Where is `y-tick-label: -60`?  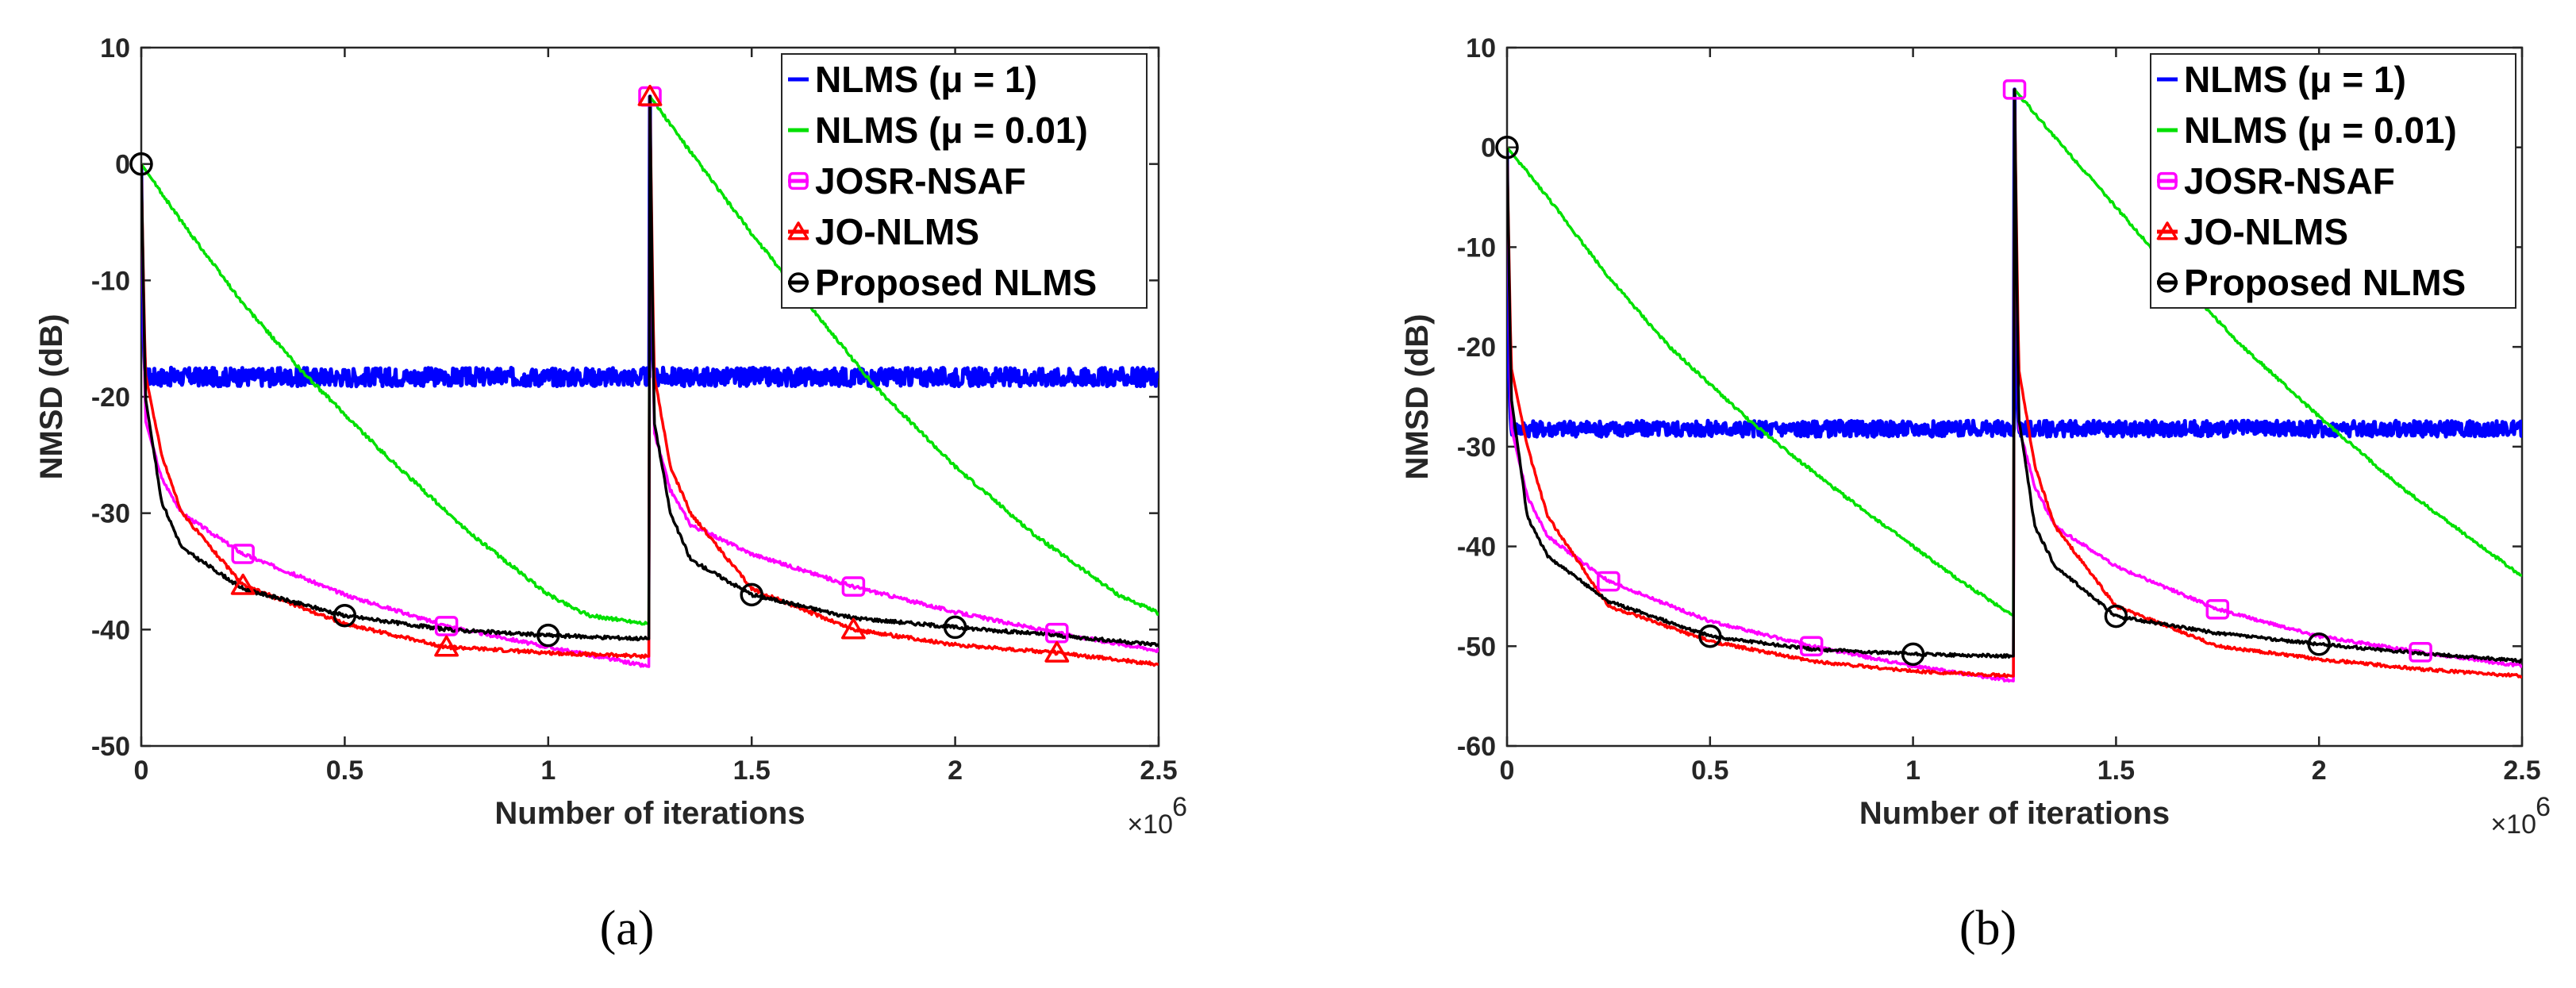 y-tick-label: -60 is located at coordinates (1477, 747).